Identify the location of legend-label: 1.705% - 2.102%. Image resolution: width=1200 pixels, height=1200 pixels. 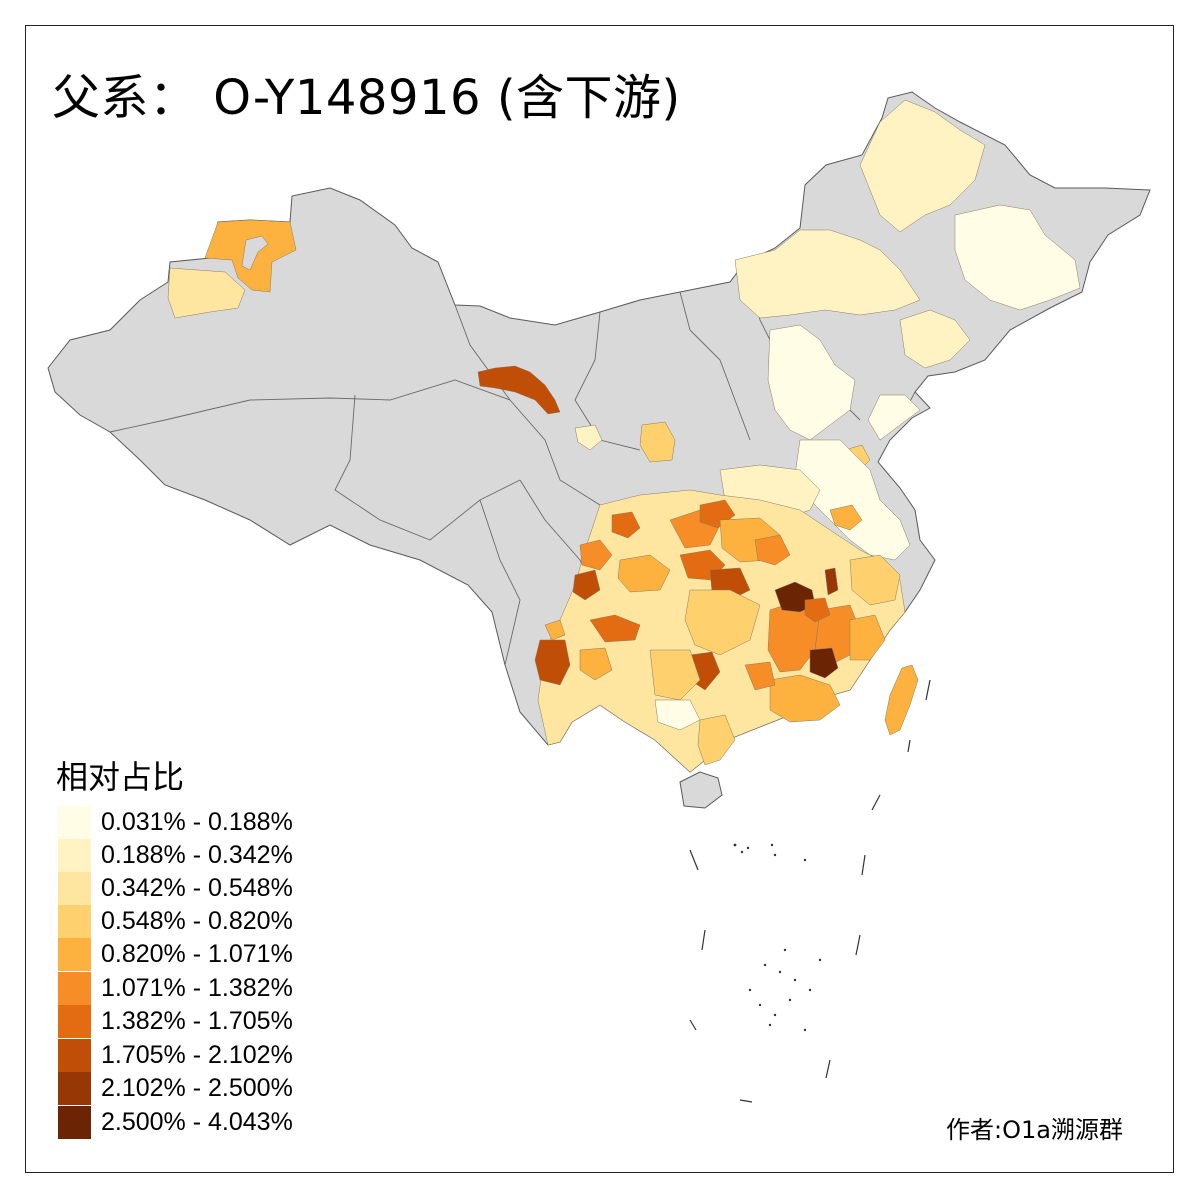
(197, 1055).